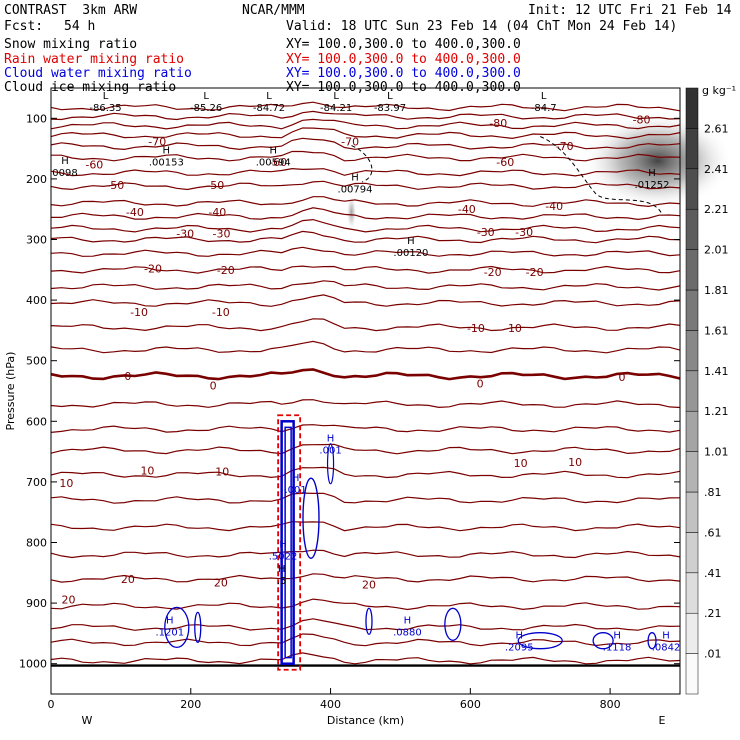 Image resolution: width=740 pixels, height=740 pixels. What do you see at coordinates (115, 185) in the screenshot?
I see `contour-label: -50` at bounding box center [115, 185].